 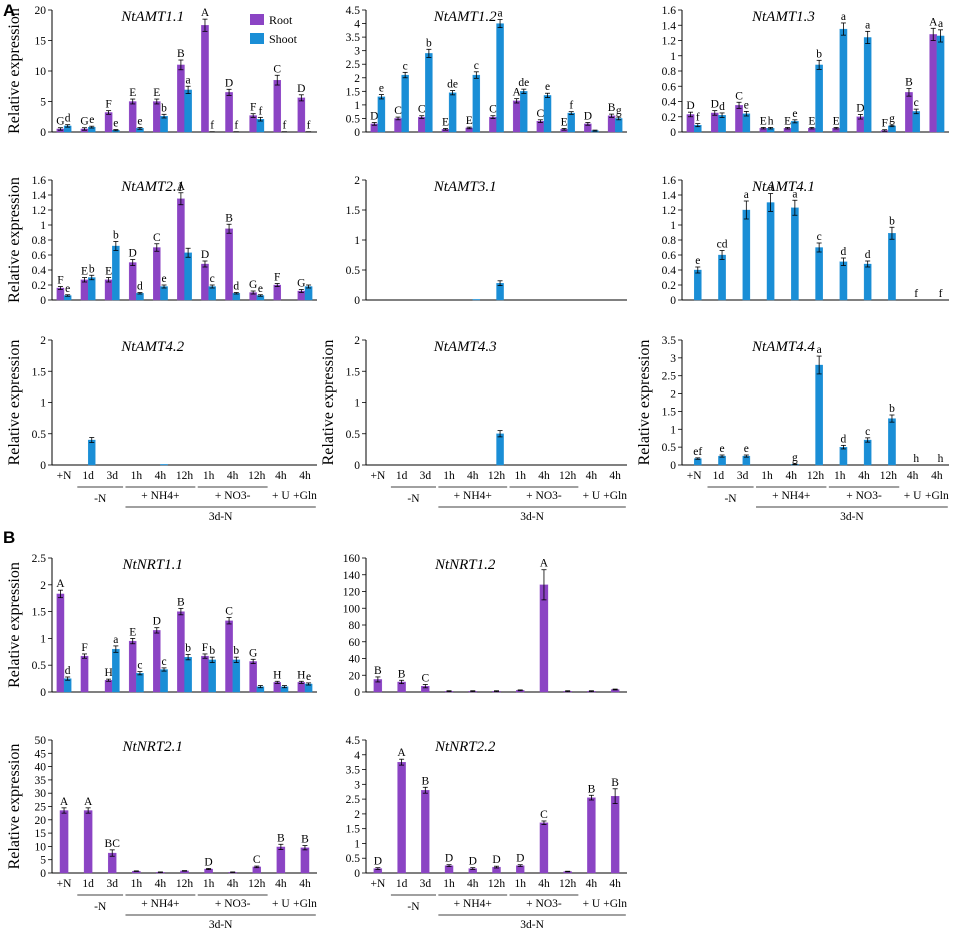 What do you see at coordinates (233, 904) in the screenshot?
I see `group-label: + NO3-` at bounding box center [233, 904].